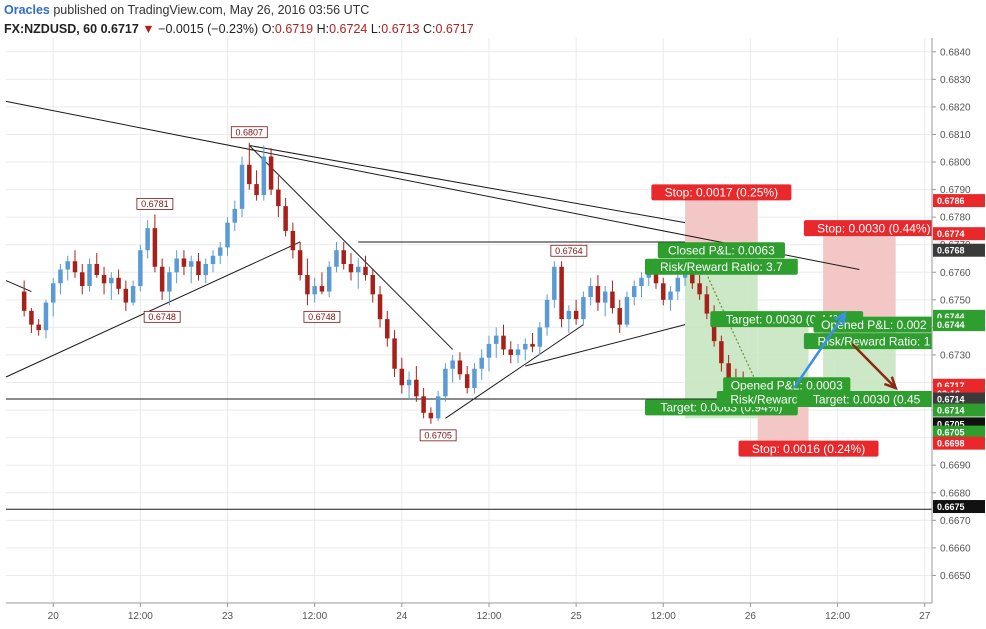 The image size is (986, 629). Describe the element at coordinates (438, 435) in the screenshot. I see `price-point-label: 0.6705` at that location.